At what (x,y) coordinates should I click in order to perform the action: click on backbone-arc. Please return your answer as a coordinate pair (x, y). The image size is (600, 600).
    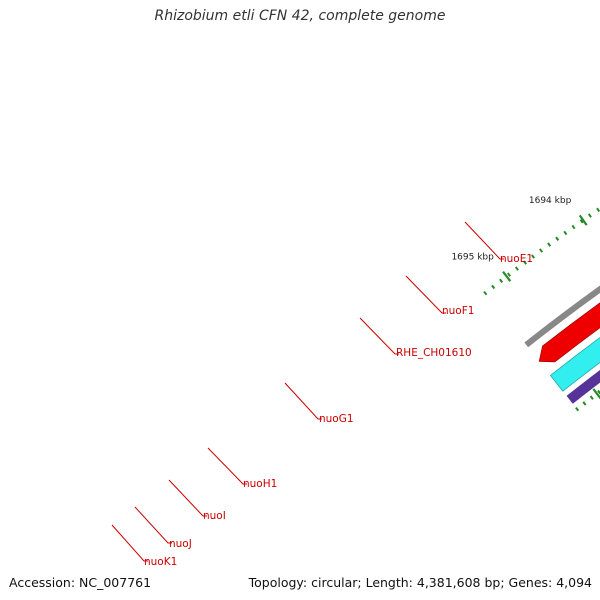
    Looking at the image, I should click on (562, 316).